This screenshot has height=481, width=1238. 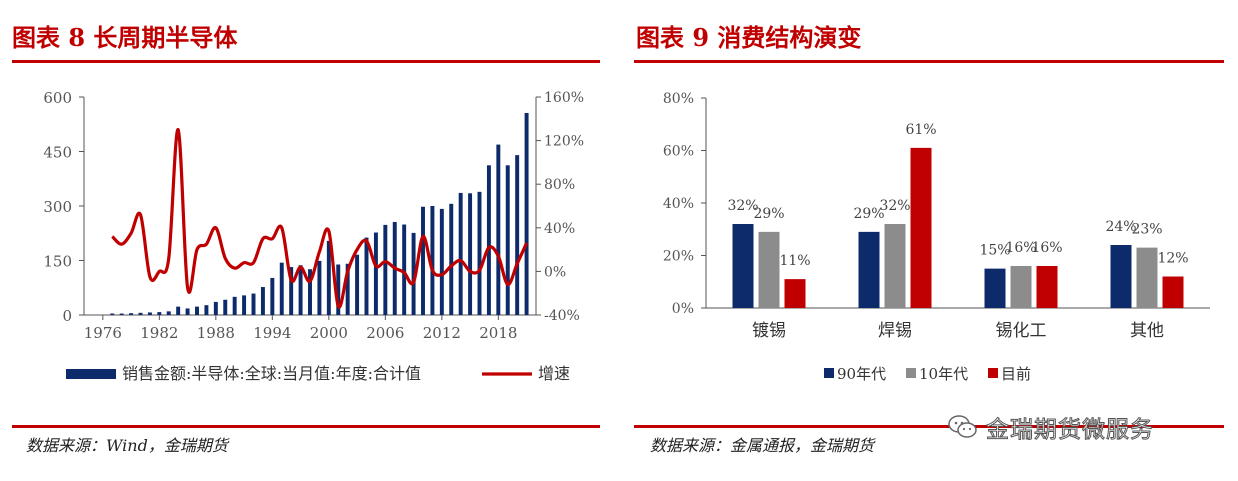 What do you see at coordinates (57, 153) in the screenshot?
I see `y-left-tick-label: 450` at bounding box center [57, 153].